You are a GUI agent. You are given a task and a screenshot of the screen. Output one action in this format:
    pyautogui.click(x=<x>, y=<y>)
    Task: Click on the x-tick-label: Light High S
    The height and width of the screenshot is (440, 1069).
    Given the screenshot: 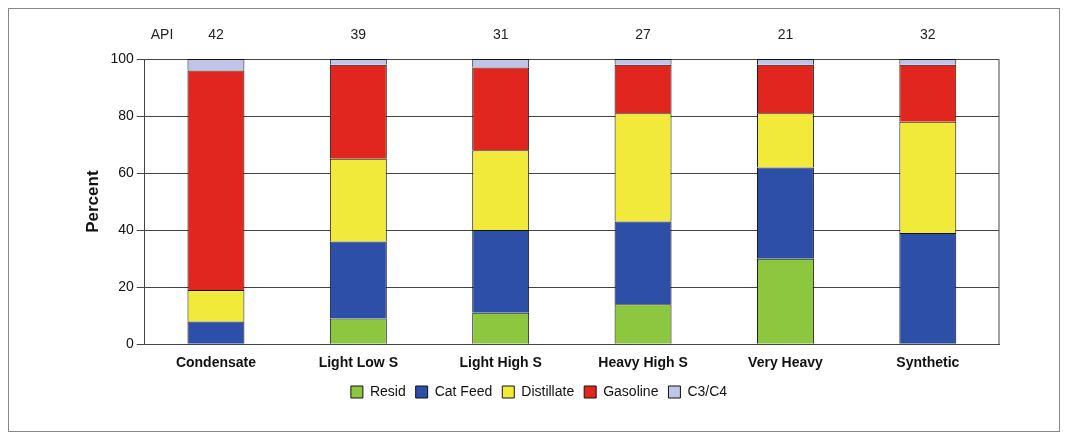 What is the action you would take?
    pyautogui.click(x=500, y=362)
    